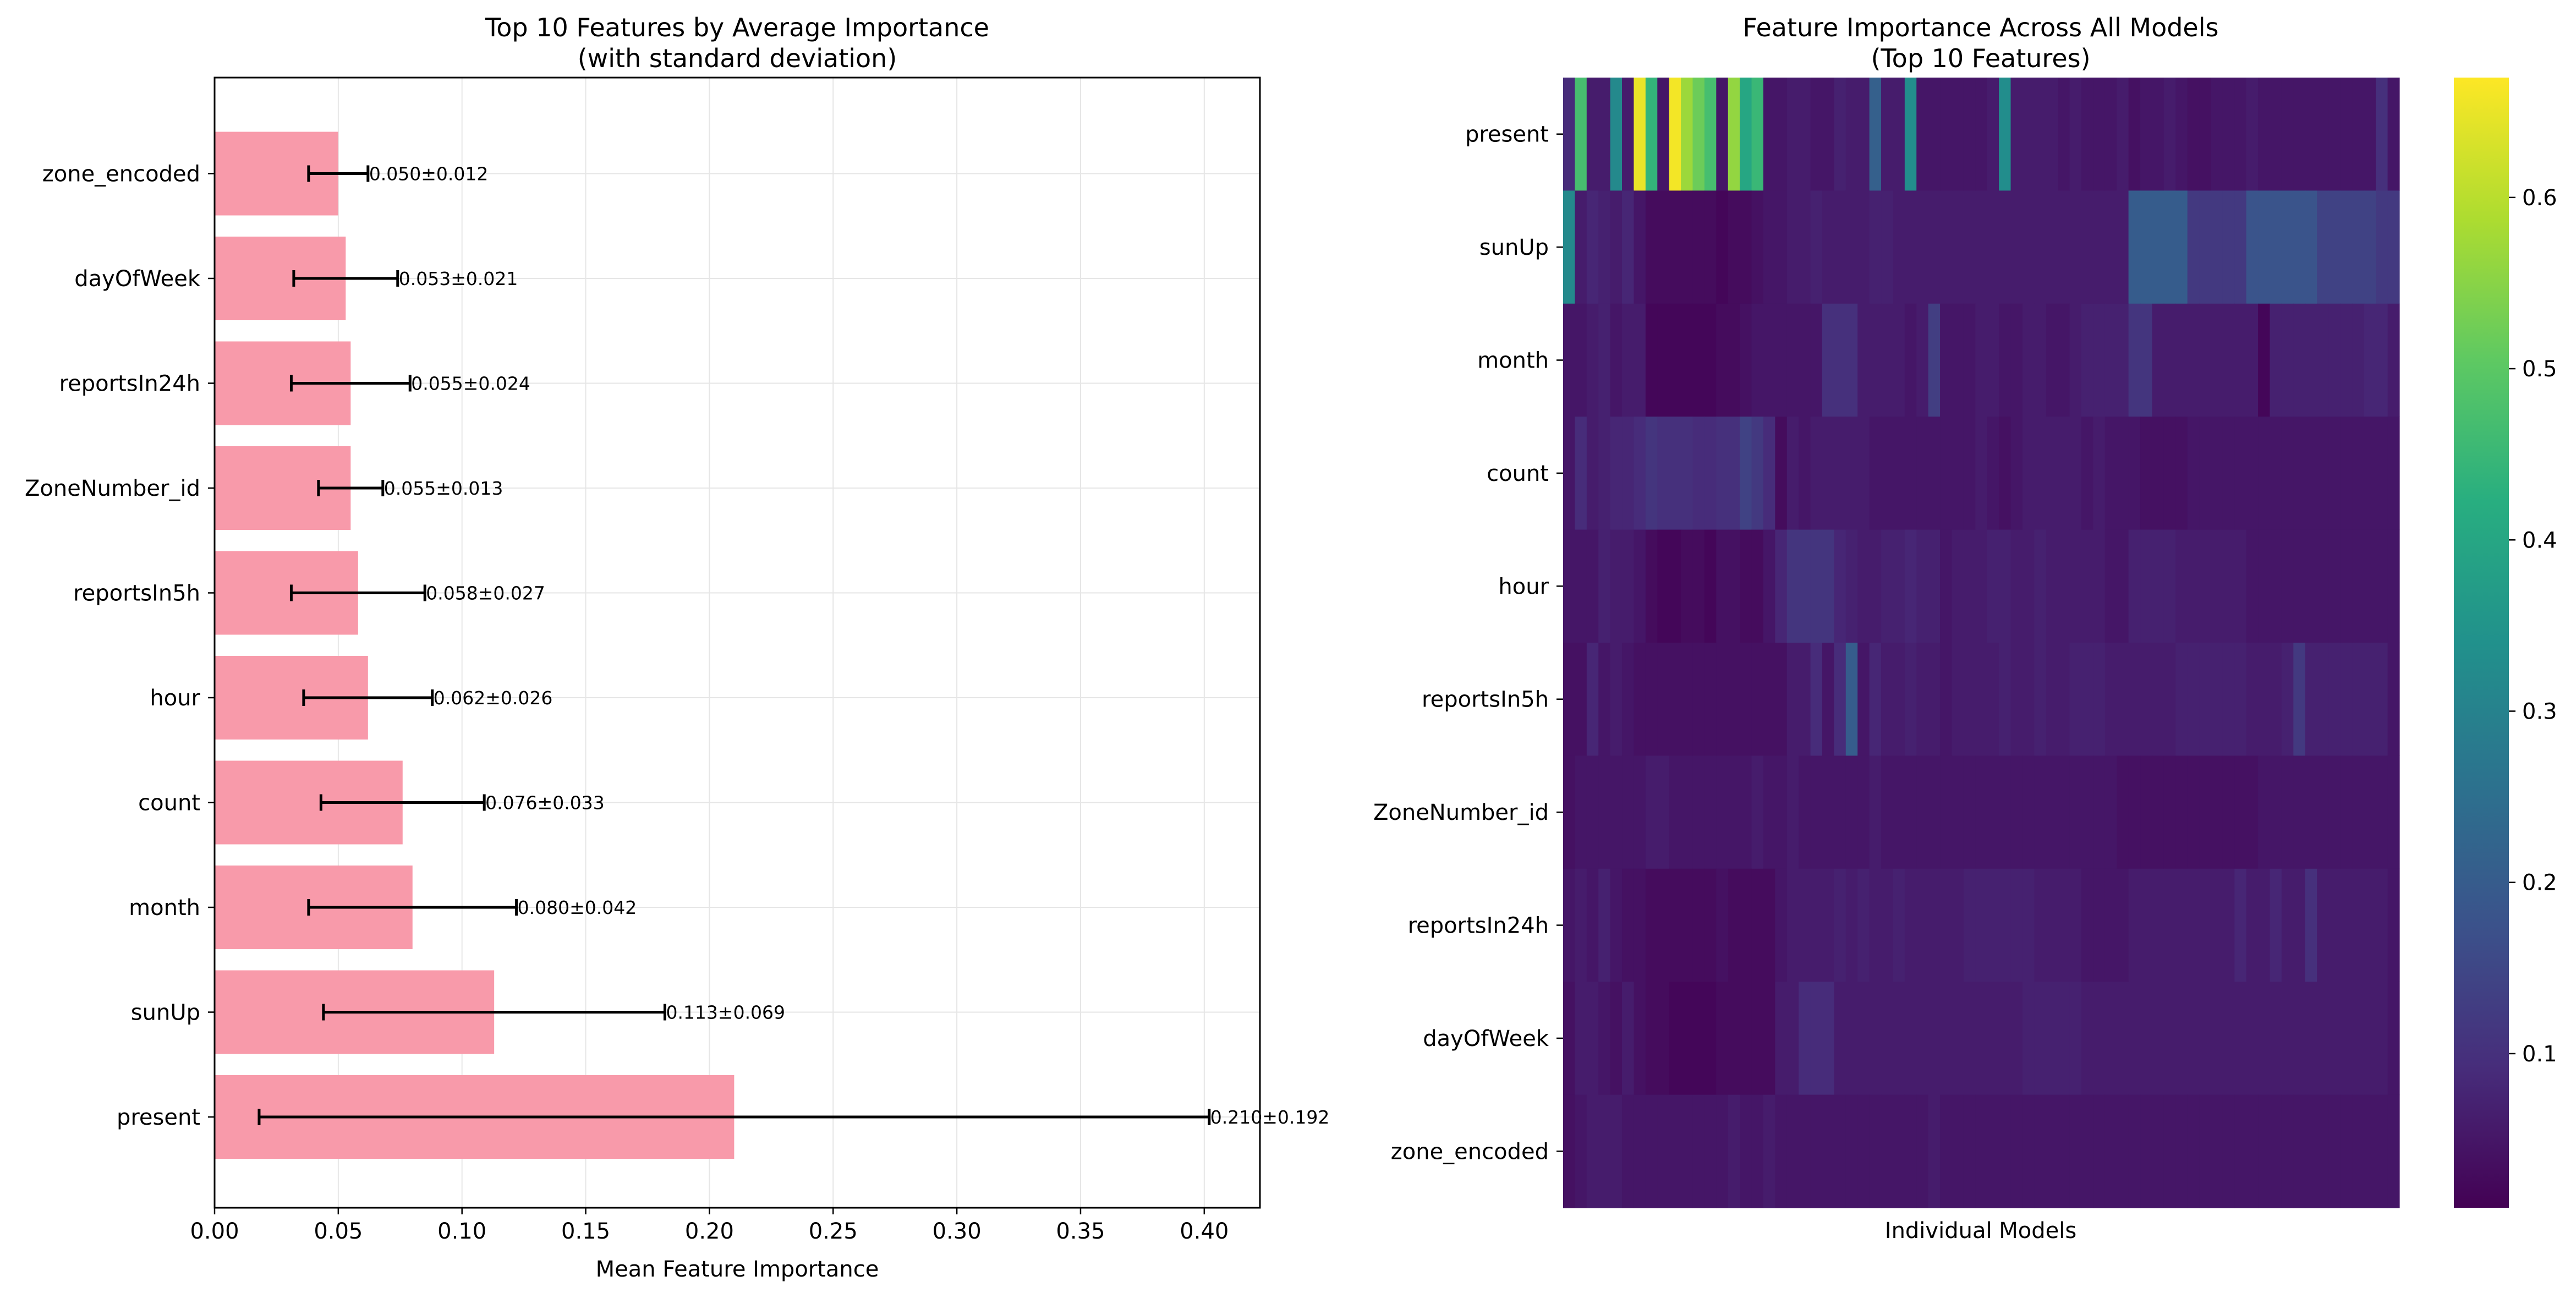  What do you see at coordinates (113, 488) in the screenshot?
I see `y-tick-label-ZoneNumber_id: ZoneNumber_id` at bounding box center [113, 488].